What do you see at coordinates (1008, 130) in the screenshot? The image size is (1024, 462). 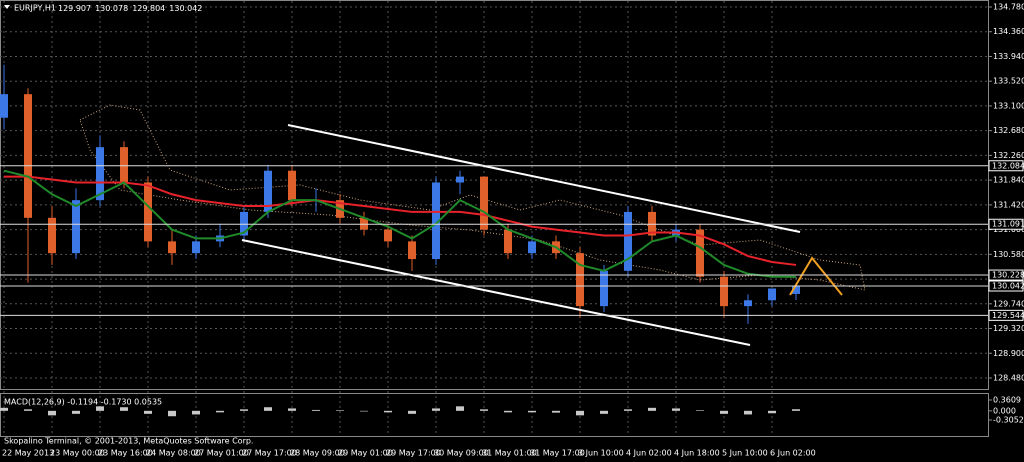 I see `y-tick-label: 132.680` at bounding box center [1008, 130].